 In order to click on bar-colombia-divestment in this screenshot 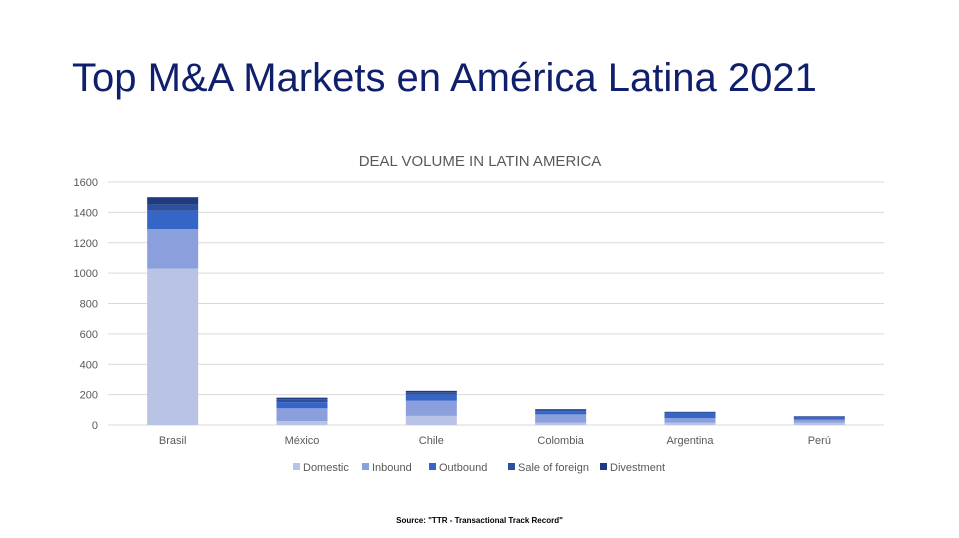, I will do `click(561, 409)`.